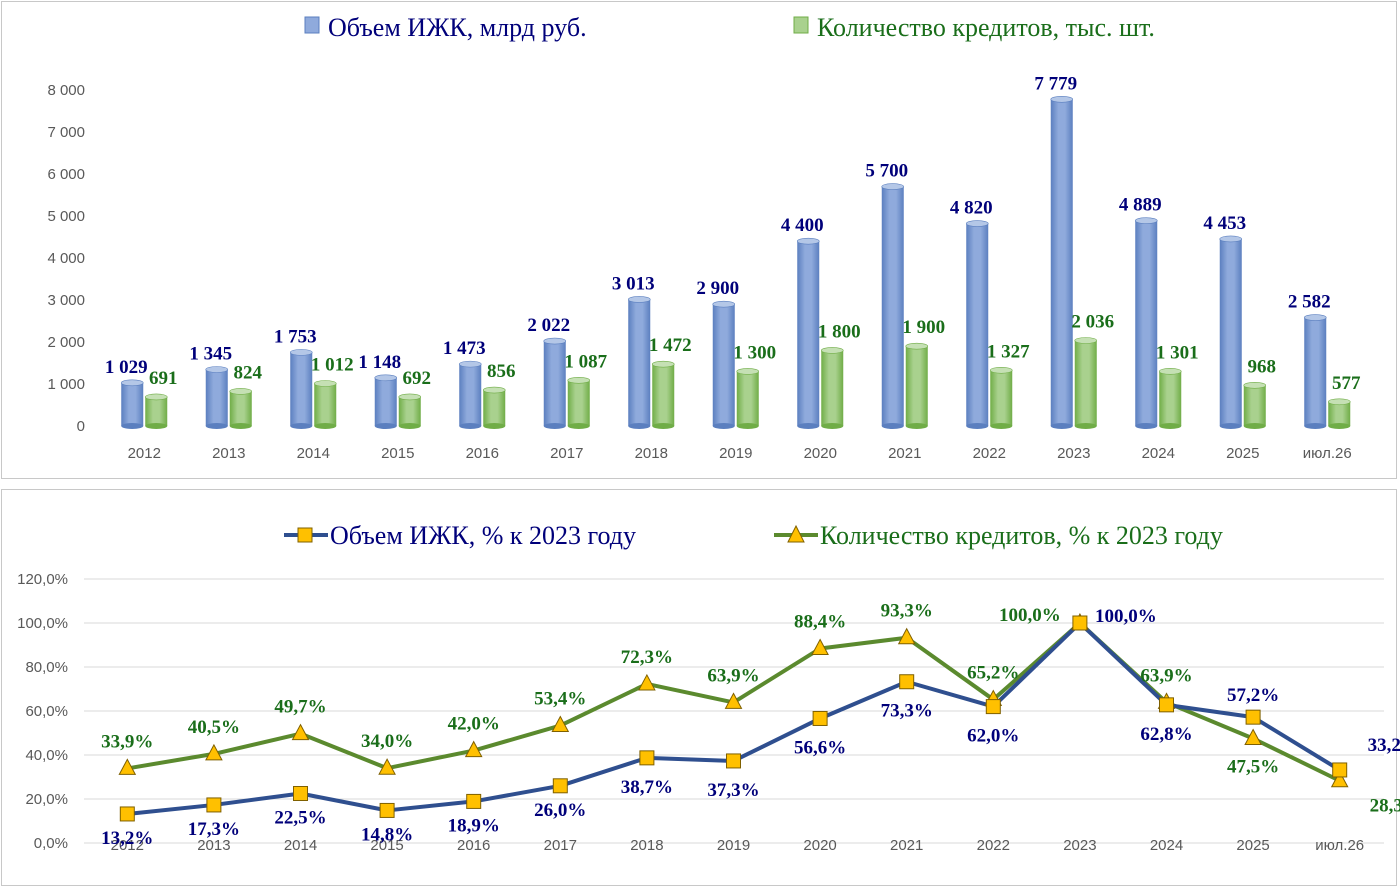 This screenshot has height=888, width=1400. Describe the element at coordinates (717, 288) in the screenshot. I see `data-label-volume: 2 900` at that location.